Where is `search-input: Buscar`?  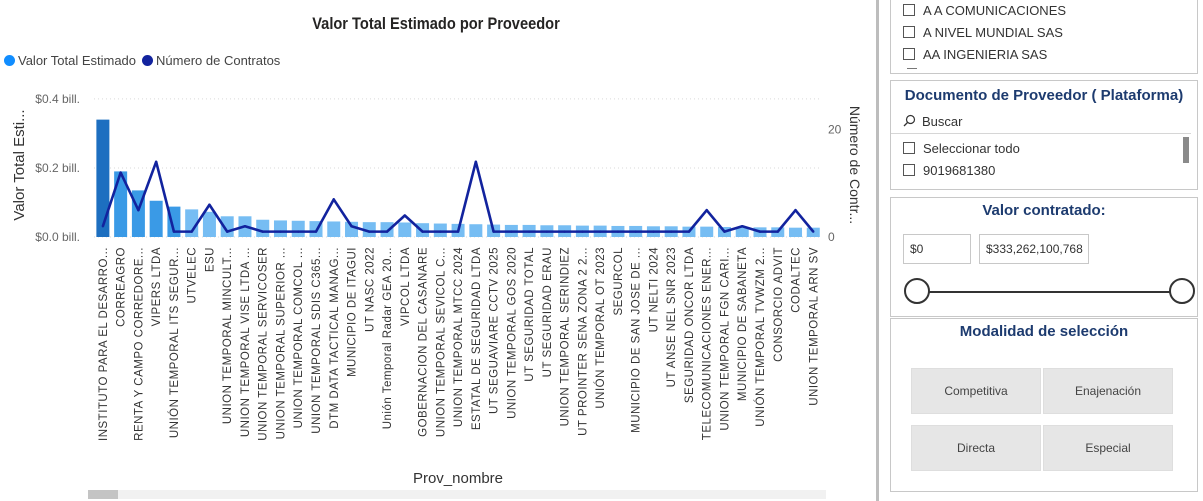 search-input: Buscar is located at coordinates (1041, 122).